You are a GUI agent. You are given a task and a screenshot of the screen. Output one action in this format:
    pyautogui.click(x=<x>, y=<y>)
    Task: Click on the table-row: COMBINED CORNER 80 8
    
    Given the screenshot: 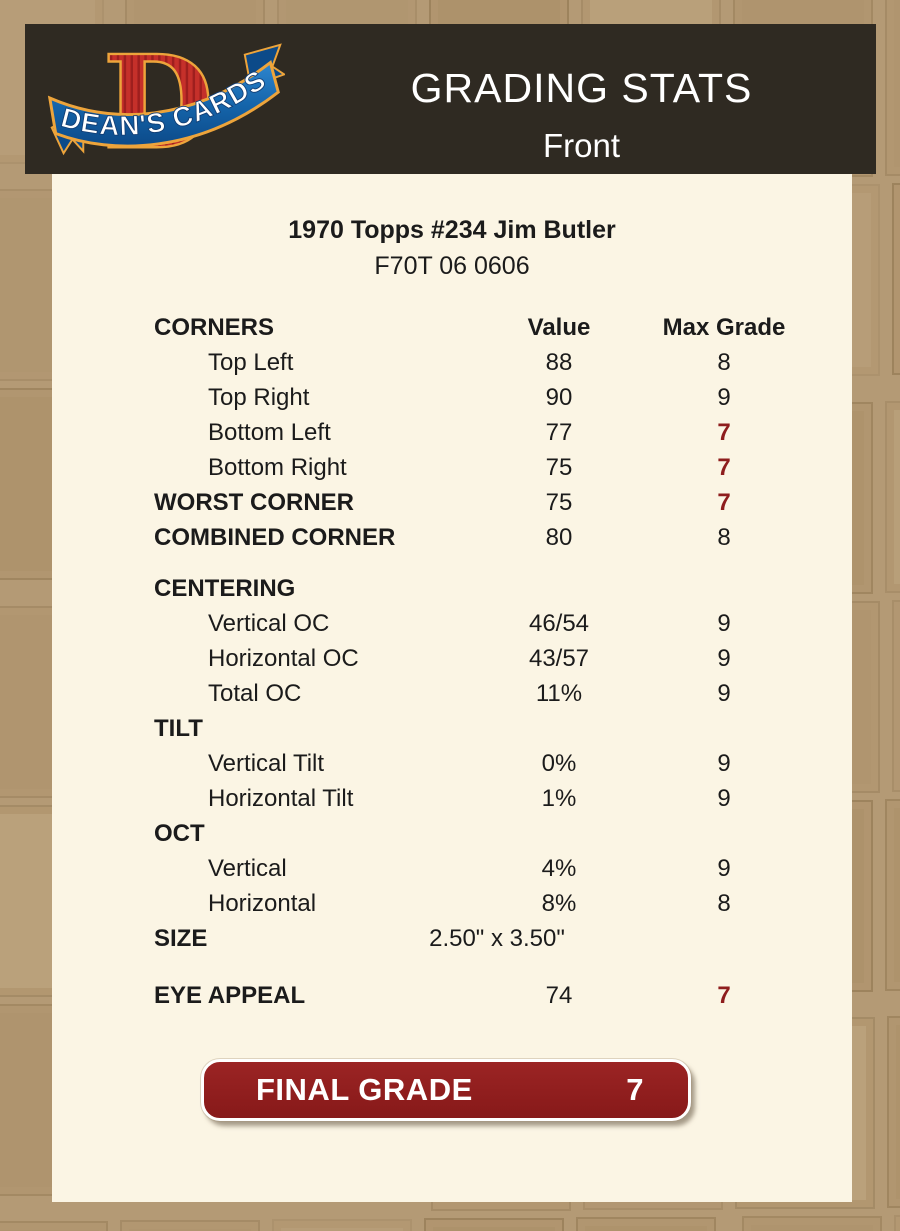 What is the action you would take?
    pyautogui.click(x=474, y=537)
    